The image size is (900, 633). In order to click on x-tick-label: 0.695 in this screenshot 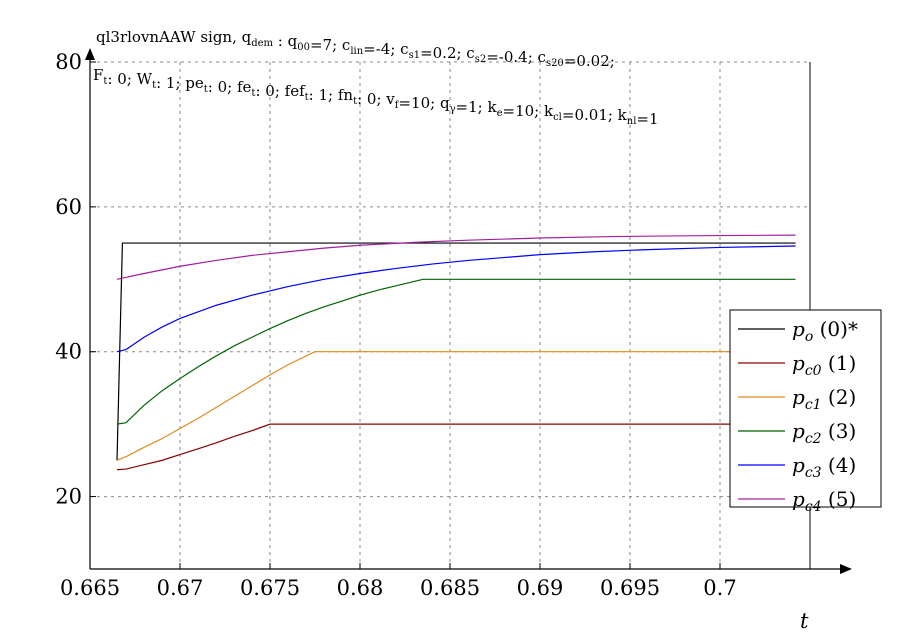, I will do `click(630, 588)`.